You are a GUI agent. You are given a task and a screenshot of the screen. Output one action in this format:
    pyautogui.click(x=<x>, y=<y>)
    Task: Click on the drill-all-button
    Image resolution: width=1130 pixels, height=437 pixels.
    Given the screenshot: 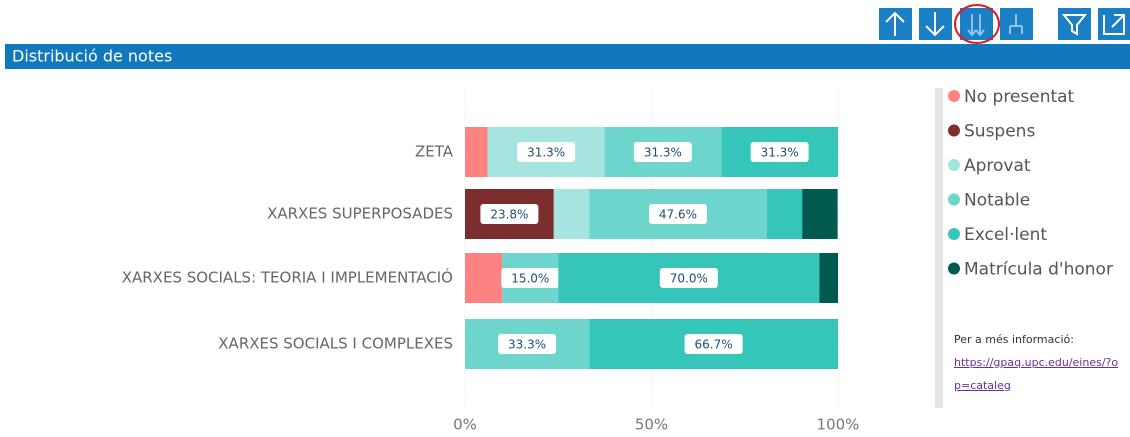 What is the action you would take?
    pyautogui.click(x=976, y=24)
    